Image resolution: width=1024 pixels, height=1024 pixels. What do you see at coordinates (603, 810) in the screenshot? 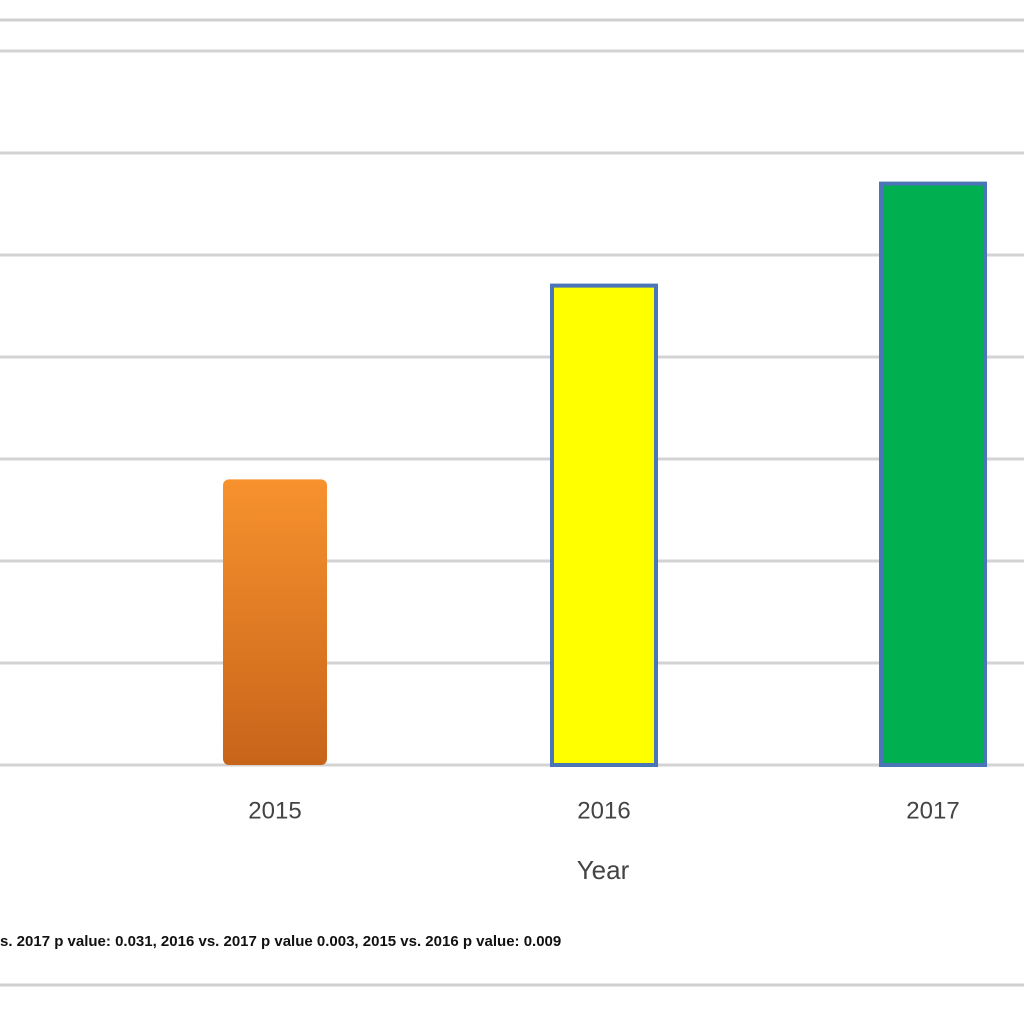
I see `x-tick-label: 2016` at bounding box center [603, 810].